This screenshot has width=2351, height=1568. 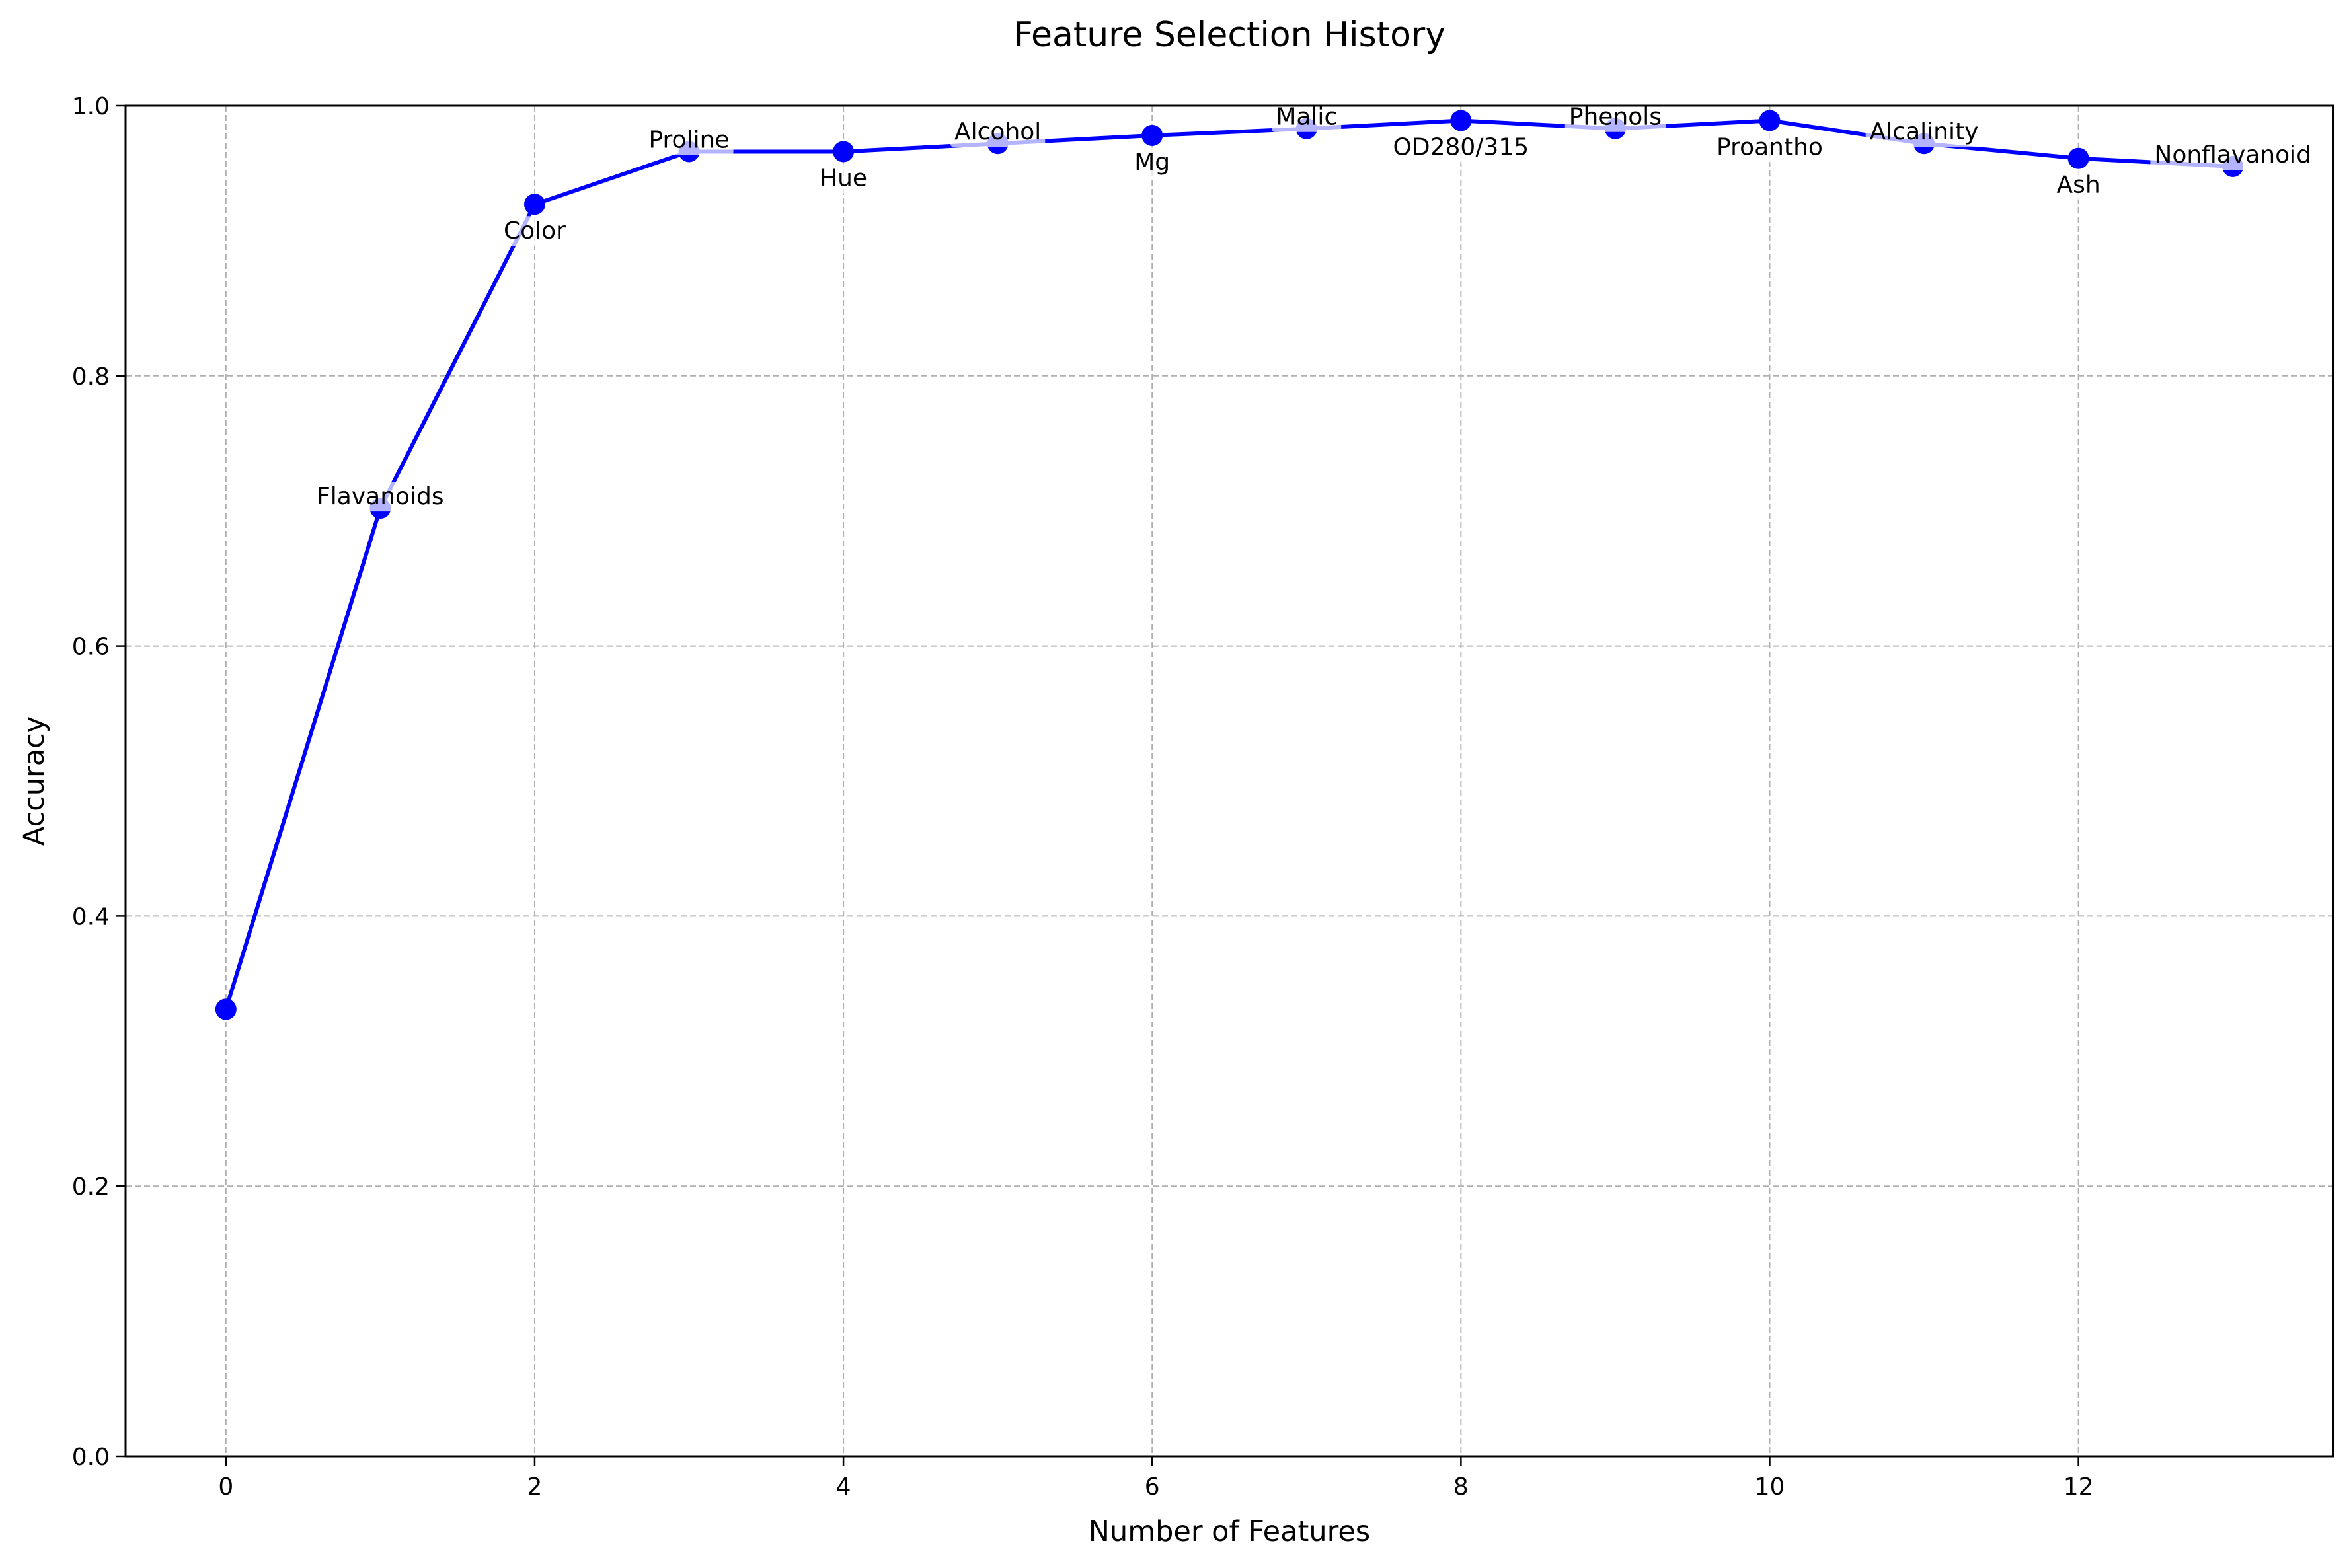 I want to click on annotation: Malic, so click(x=1307, y=117).